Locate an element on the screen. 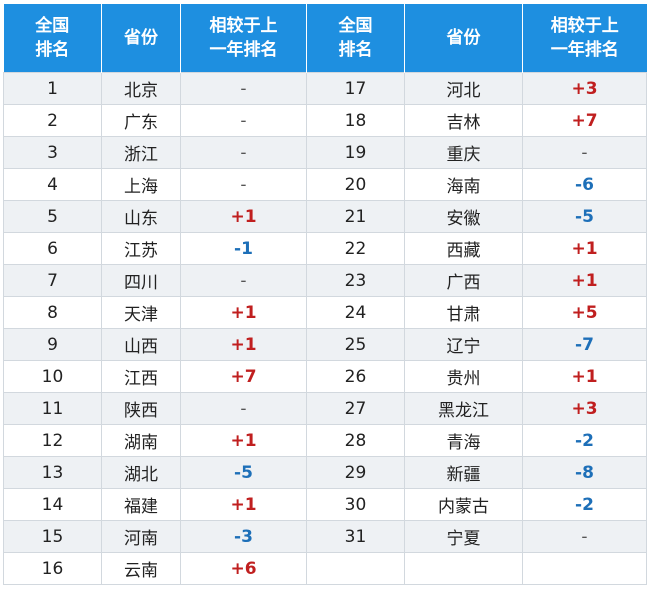 This screenshot has width=650, height=595. province-cell-left: 天津 is located at coordinates (141, 312).